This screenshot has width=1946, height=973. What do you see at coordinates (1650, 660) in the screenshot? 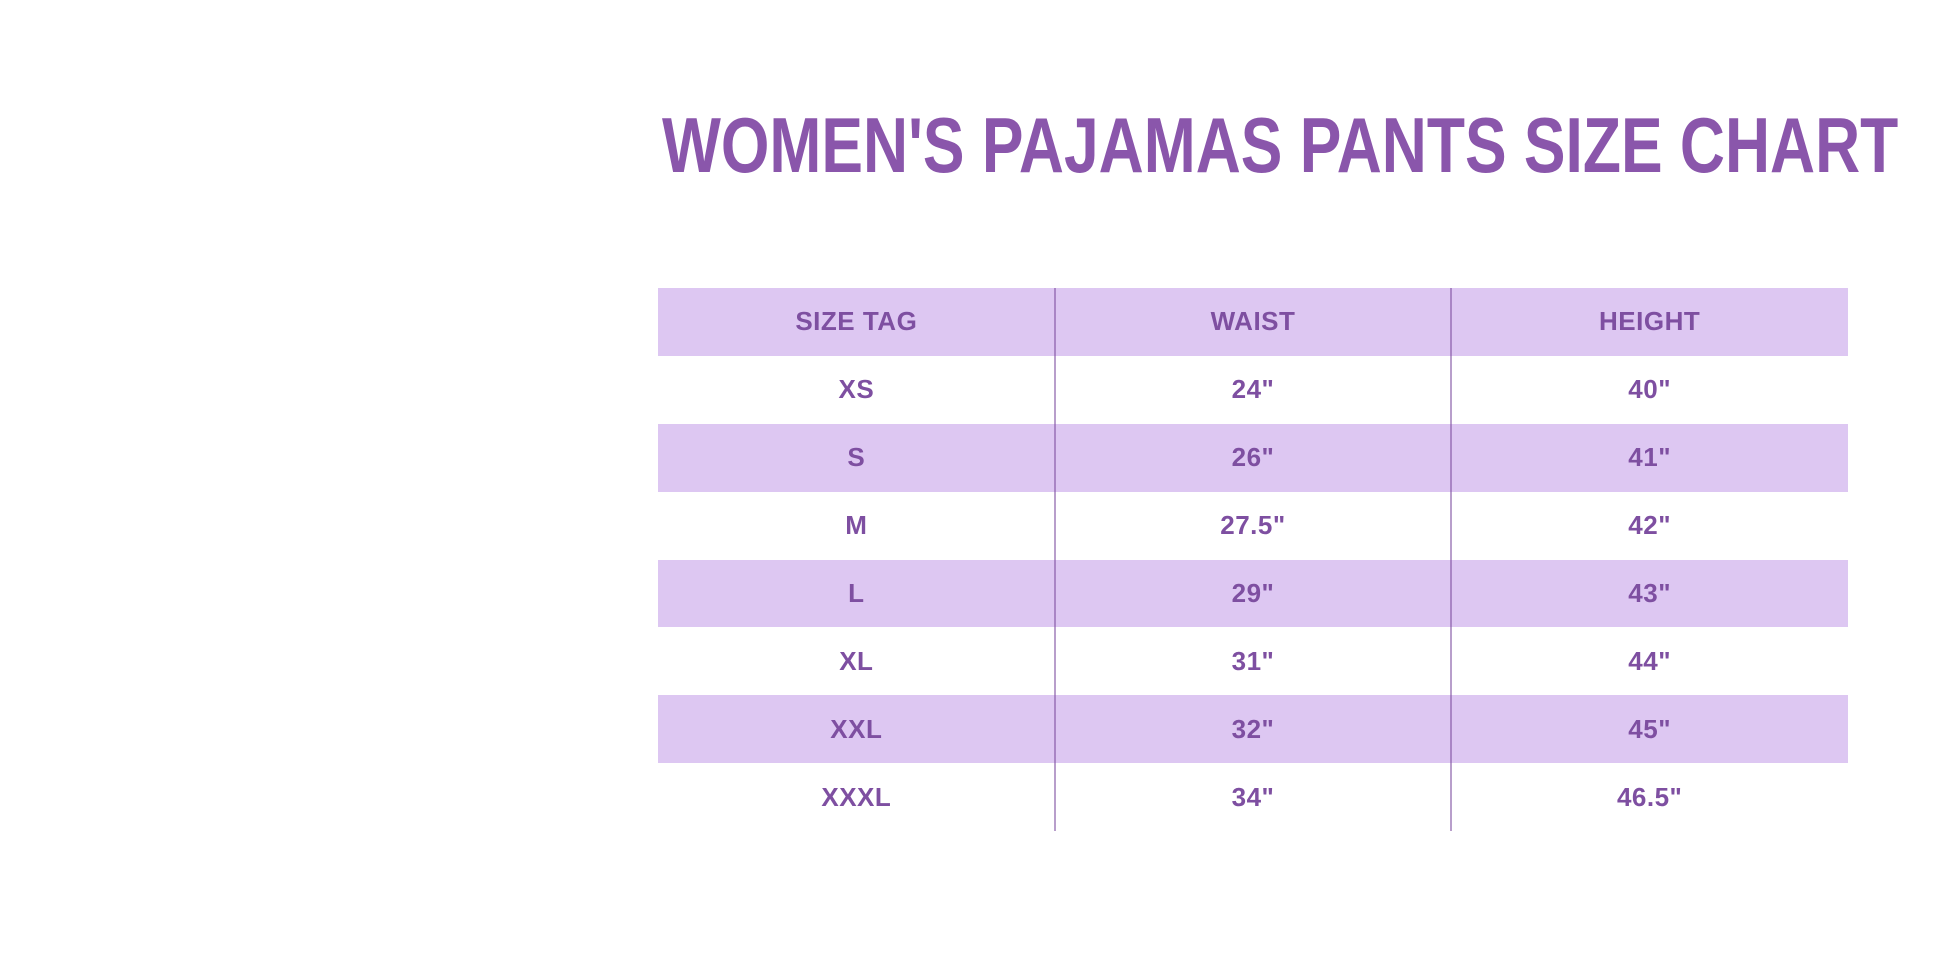
I see `cell-height: 44"` at bounding box center [1650, 660].